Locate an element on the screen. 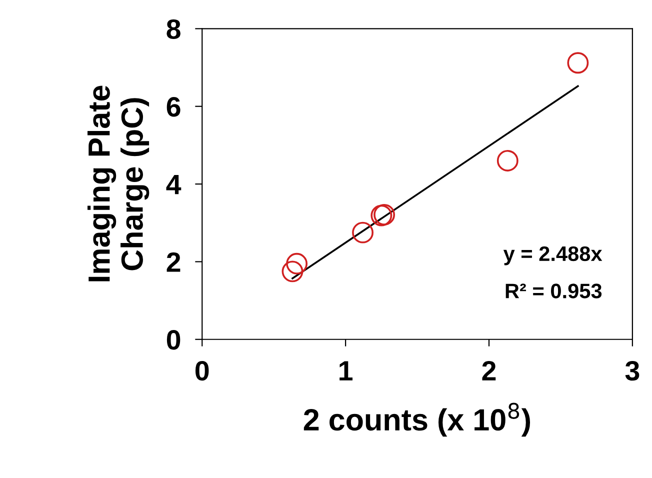  y-axis-title: Imaging Plate Charge (pC) is located at coordinates (119, 184).